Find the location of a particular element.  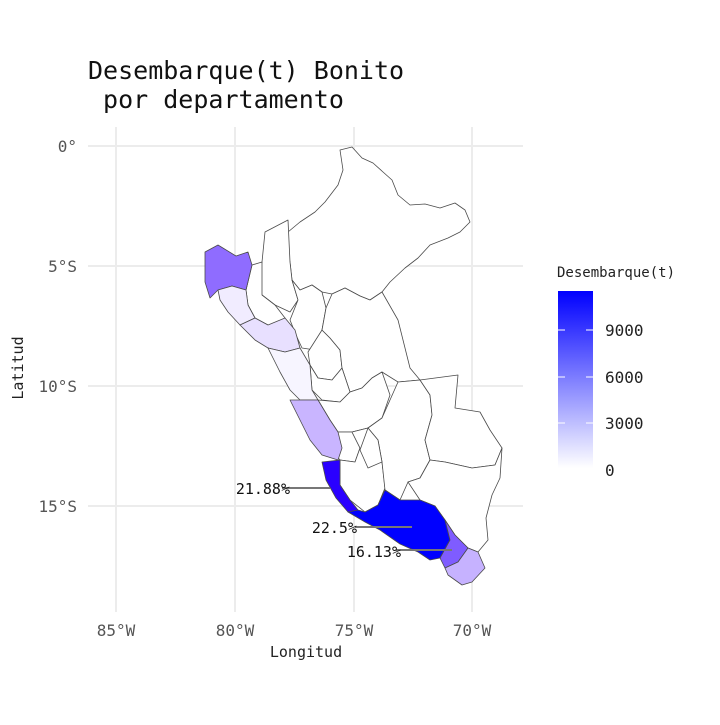

legend-tick-3000: 3000 is located at coordinates (624, 423).